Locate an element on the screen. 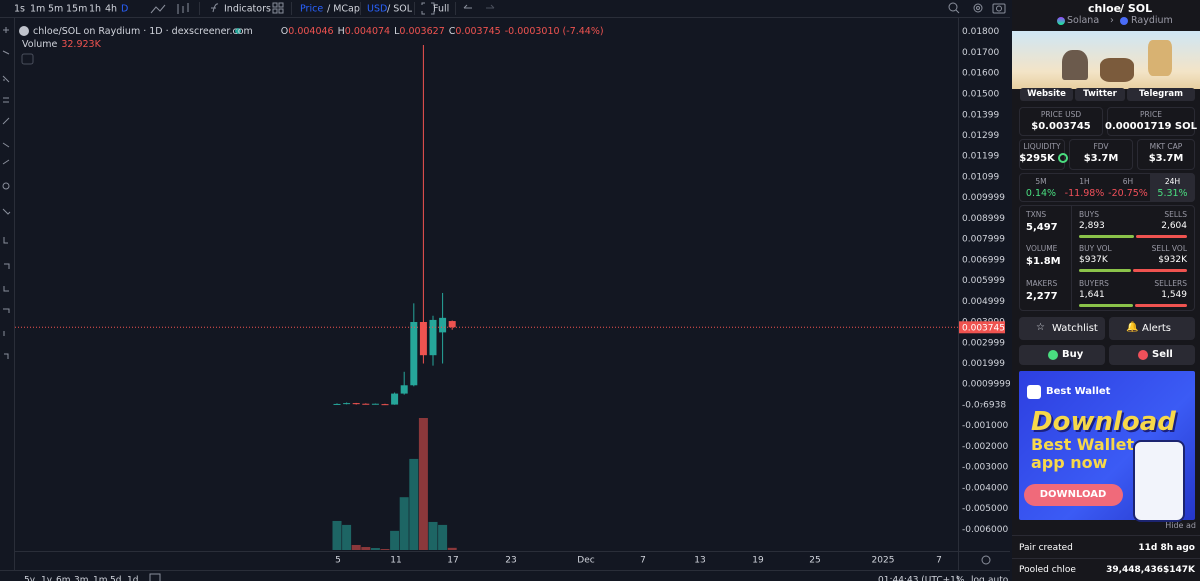  chain-name: Solana is located at coordinates (1083, 20).